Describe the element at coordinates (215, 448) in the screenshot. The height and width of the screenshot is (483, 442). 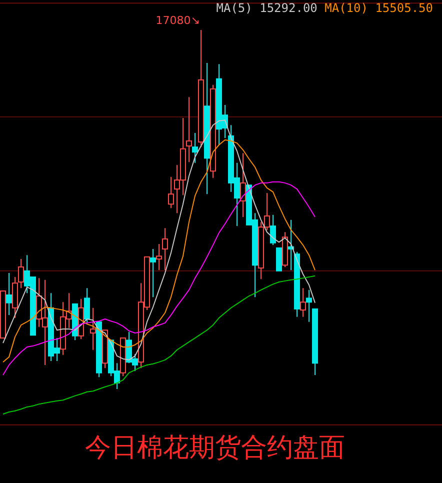
I see `text: 今日棉花期货合约盘面` at that location.